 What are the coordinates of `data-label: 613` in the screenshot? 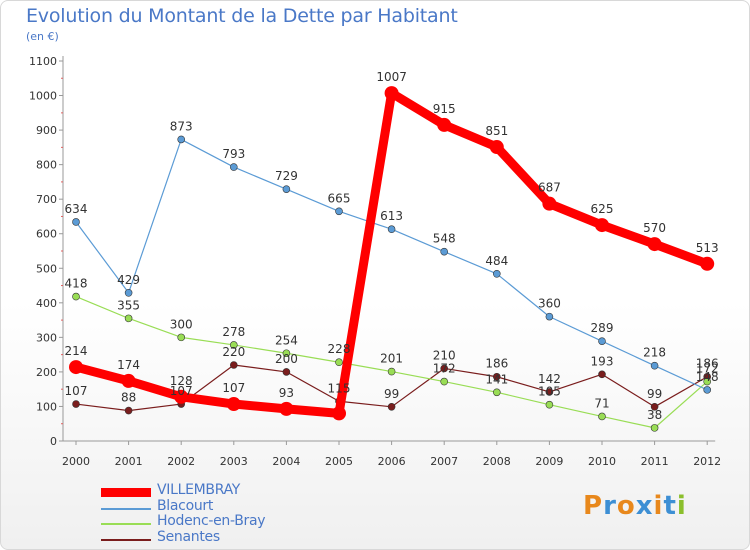 It's located at (391, 216).